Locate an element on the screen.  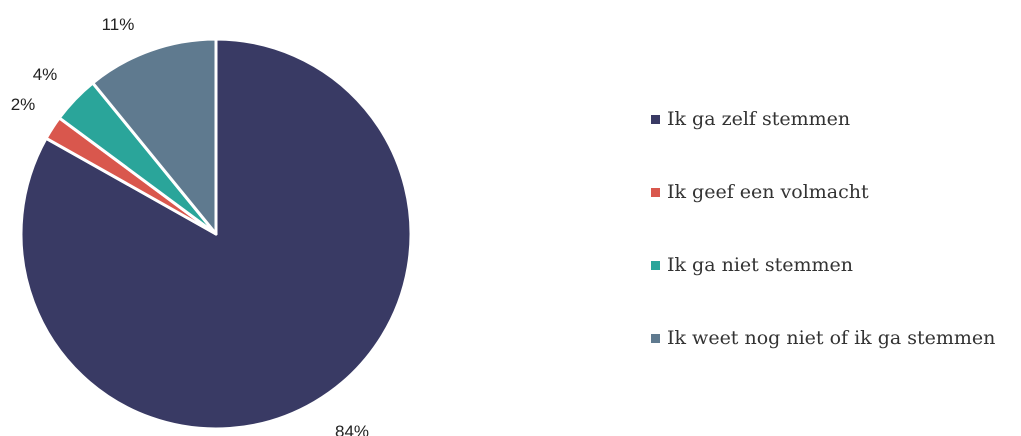
legend-label-3: Ik ga niet stemmen is located at coordinates (760, 265).